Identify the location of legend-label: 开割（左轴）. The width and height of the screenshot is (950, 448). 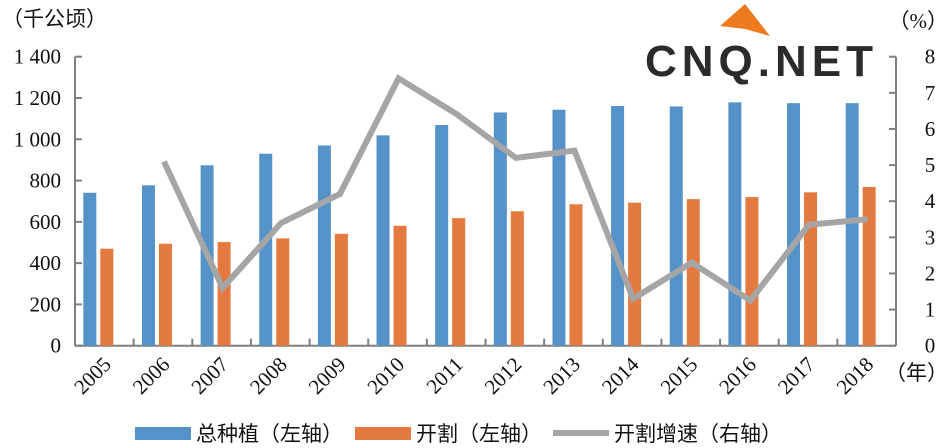
(479, 434).